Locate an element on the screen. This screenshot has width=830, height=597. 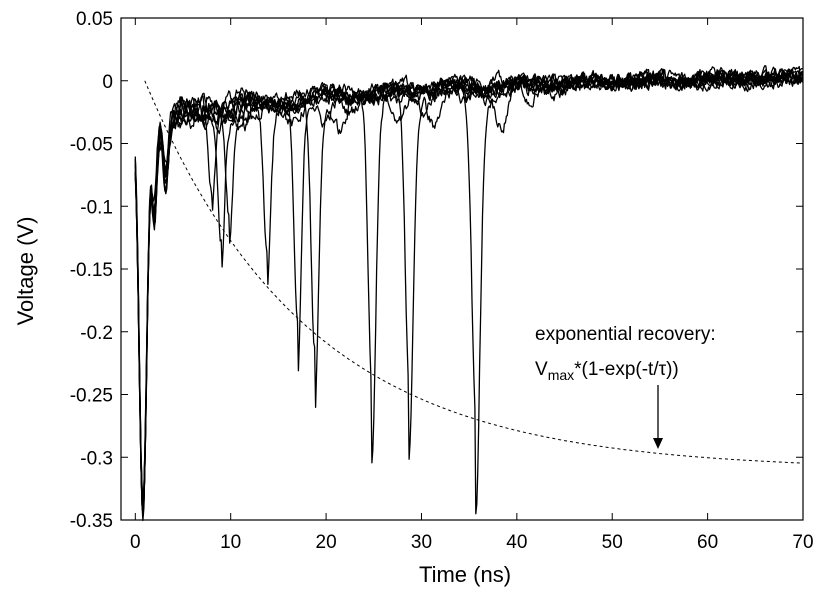
y-tick-label: -0.35 is located at coordinates (91, 521).